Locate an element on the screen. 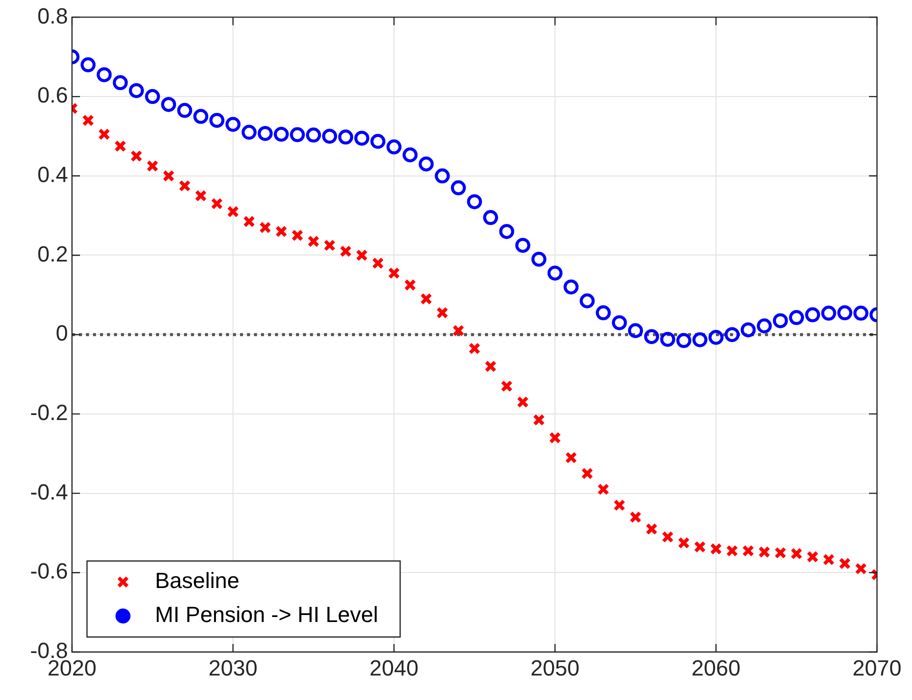 Image resolution: width=912 pixels, height=700 pixels. x-tick-label: 2050 is located at coordinates (555, 667).